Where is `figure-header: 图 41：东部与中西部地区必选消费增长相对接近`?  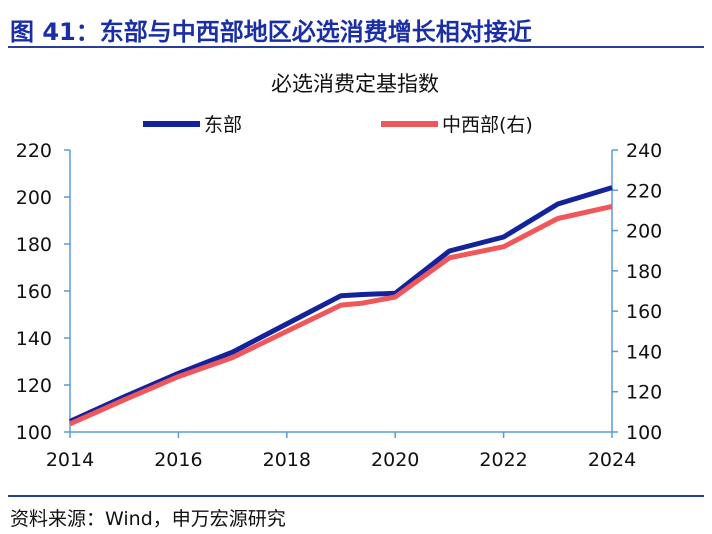
figure-header: 图 41：东部与中西部地区必选消费增长相对接近 is located at coordinates (356, 25).